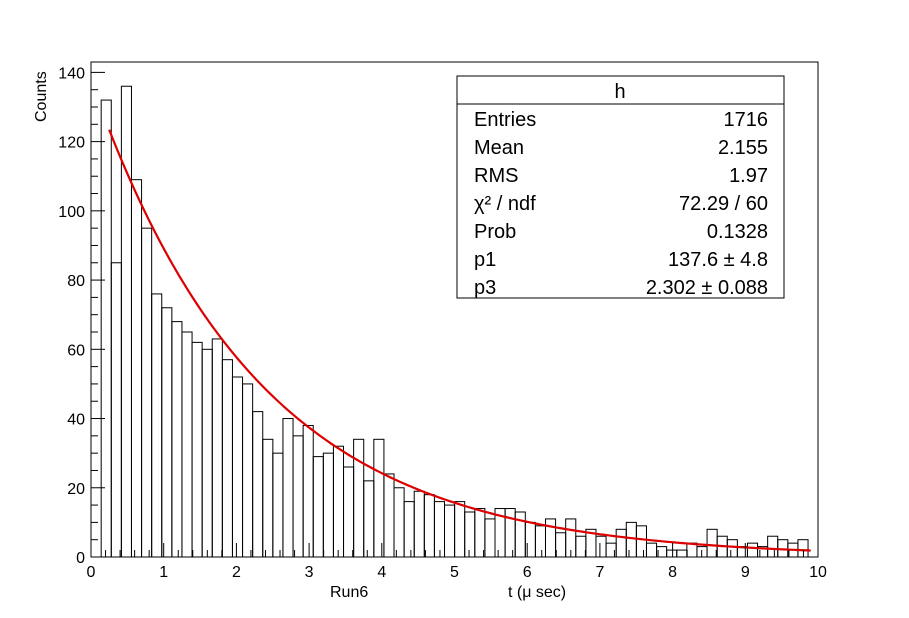 Image resolution: width=909 pixels, height=618 pixels. What do you see at coordinates (718, 260) in the screenshot?
I see `stats-value: 137.6 ± 4.8` at bounding box center [718, 260].